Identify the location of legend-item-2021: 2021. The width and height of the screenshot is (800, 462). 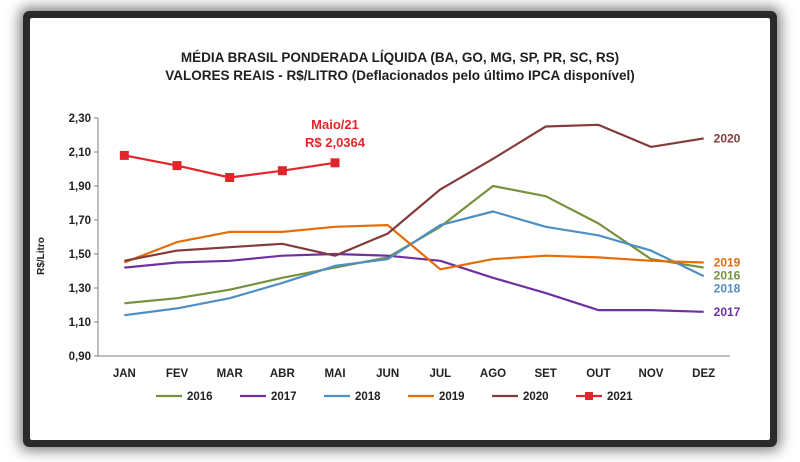
(604, 397).